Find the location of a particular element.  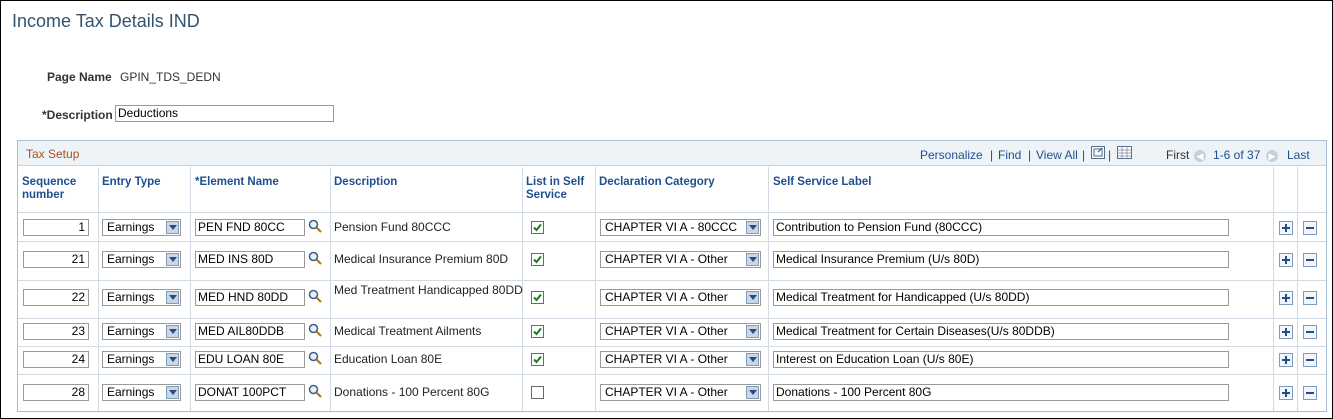

first-label: First is located at coordinates (1178, 155).